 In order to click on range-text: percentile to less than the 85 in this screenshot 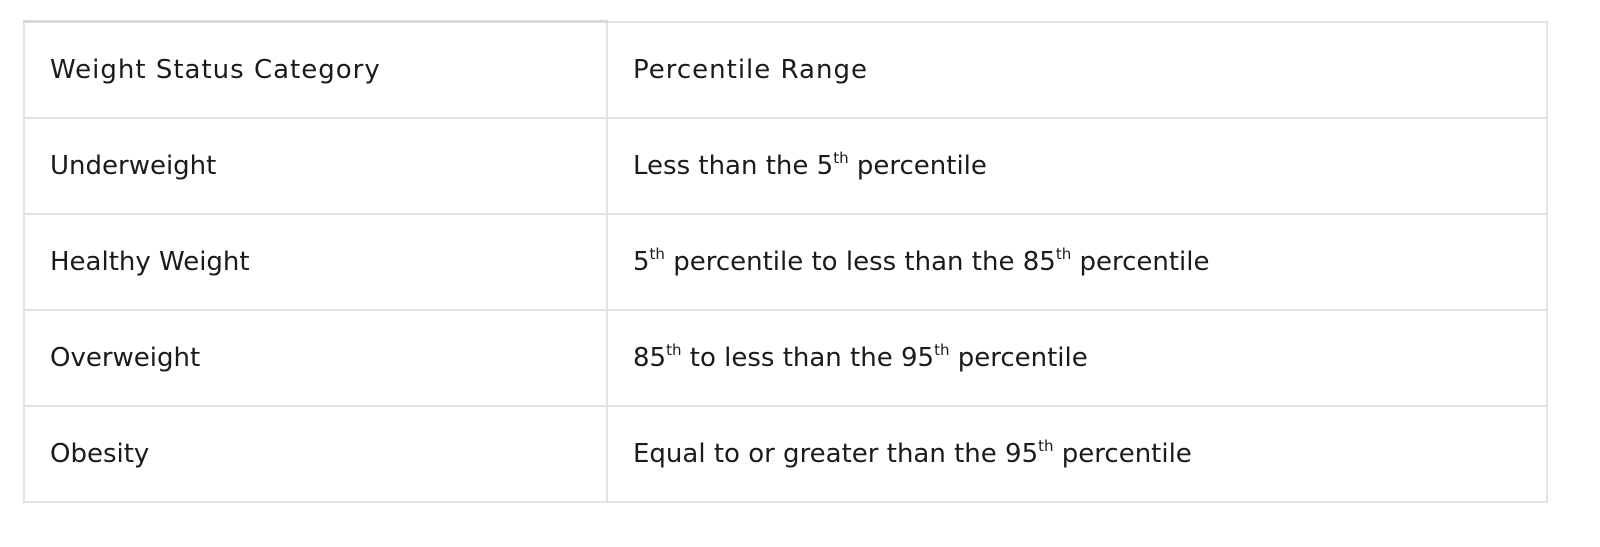, I will do `click(860, 262)`.